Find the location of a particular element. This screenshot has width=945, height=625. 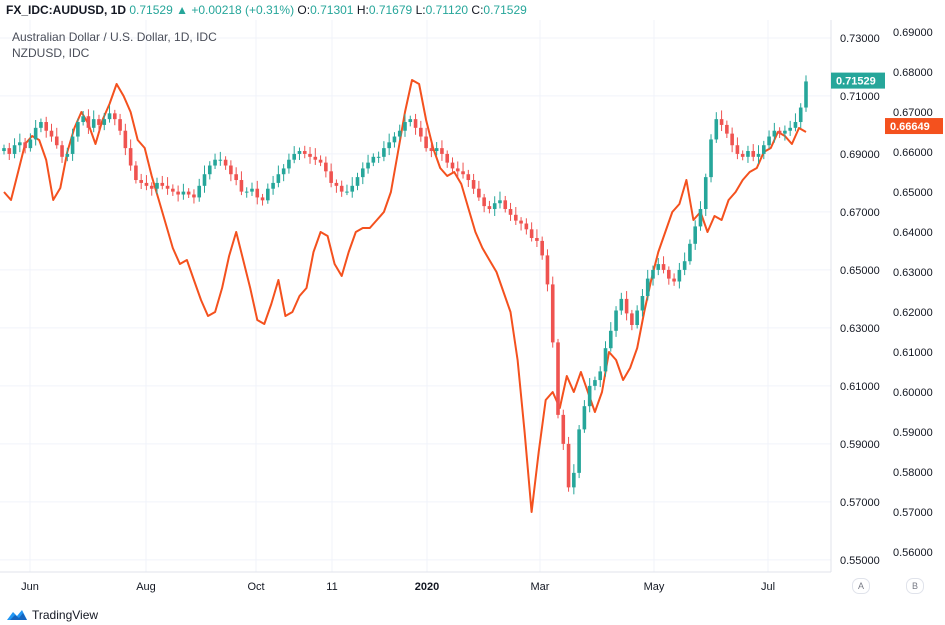

right-axis-tick-label: 0.57000 is located at coordinates (913, 513).